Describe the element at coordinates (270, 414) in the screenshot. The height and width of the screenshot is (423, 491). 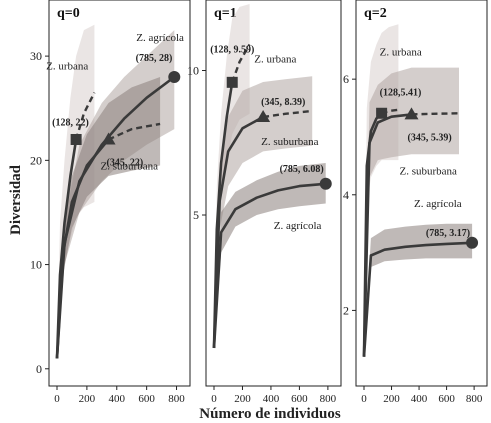
I see `x-axis-label: Número de individuos` at that location.